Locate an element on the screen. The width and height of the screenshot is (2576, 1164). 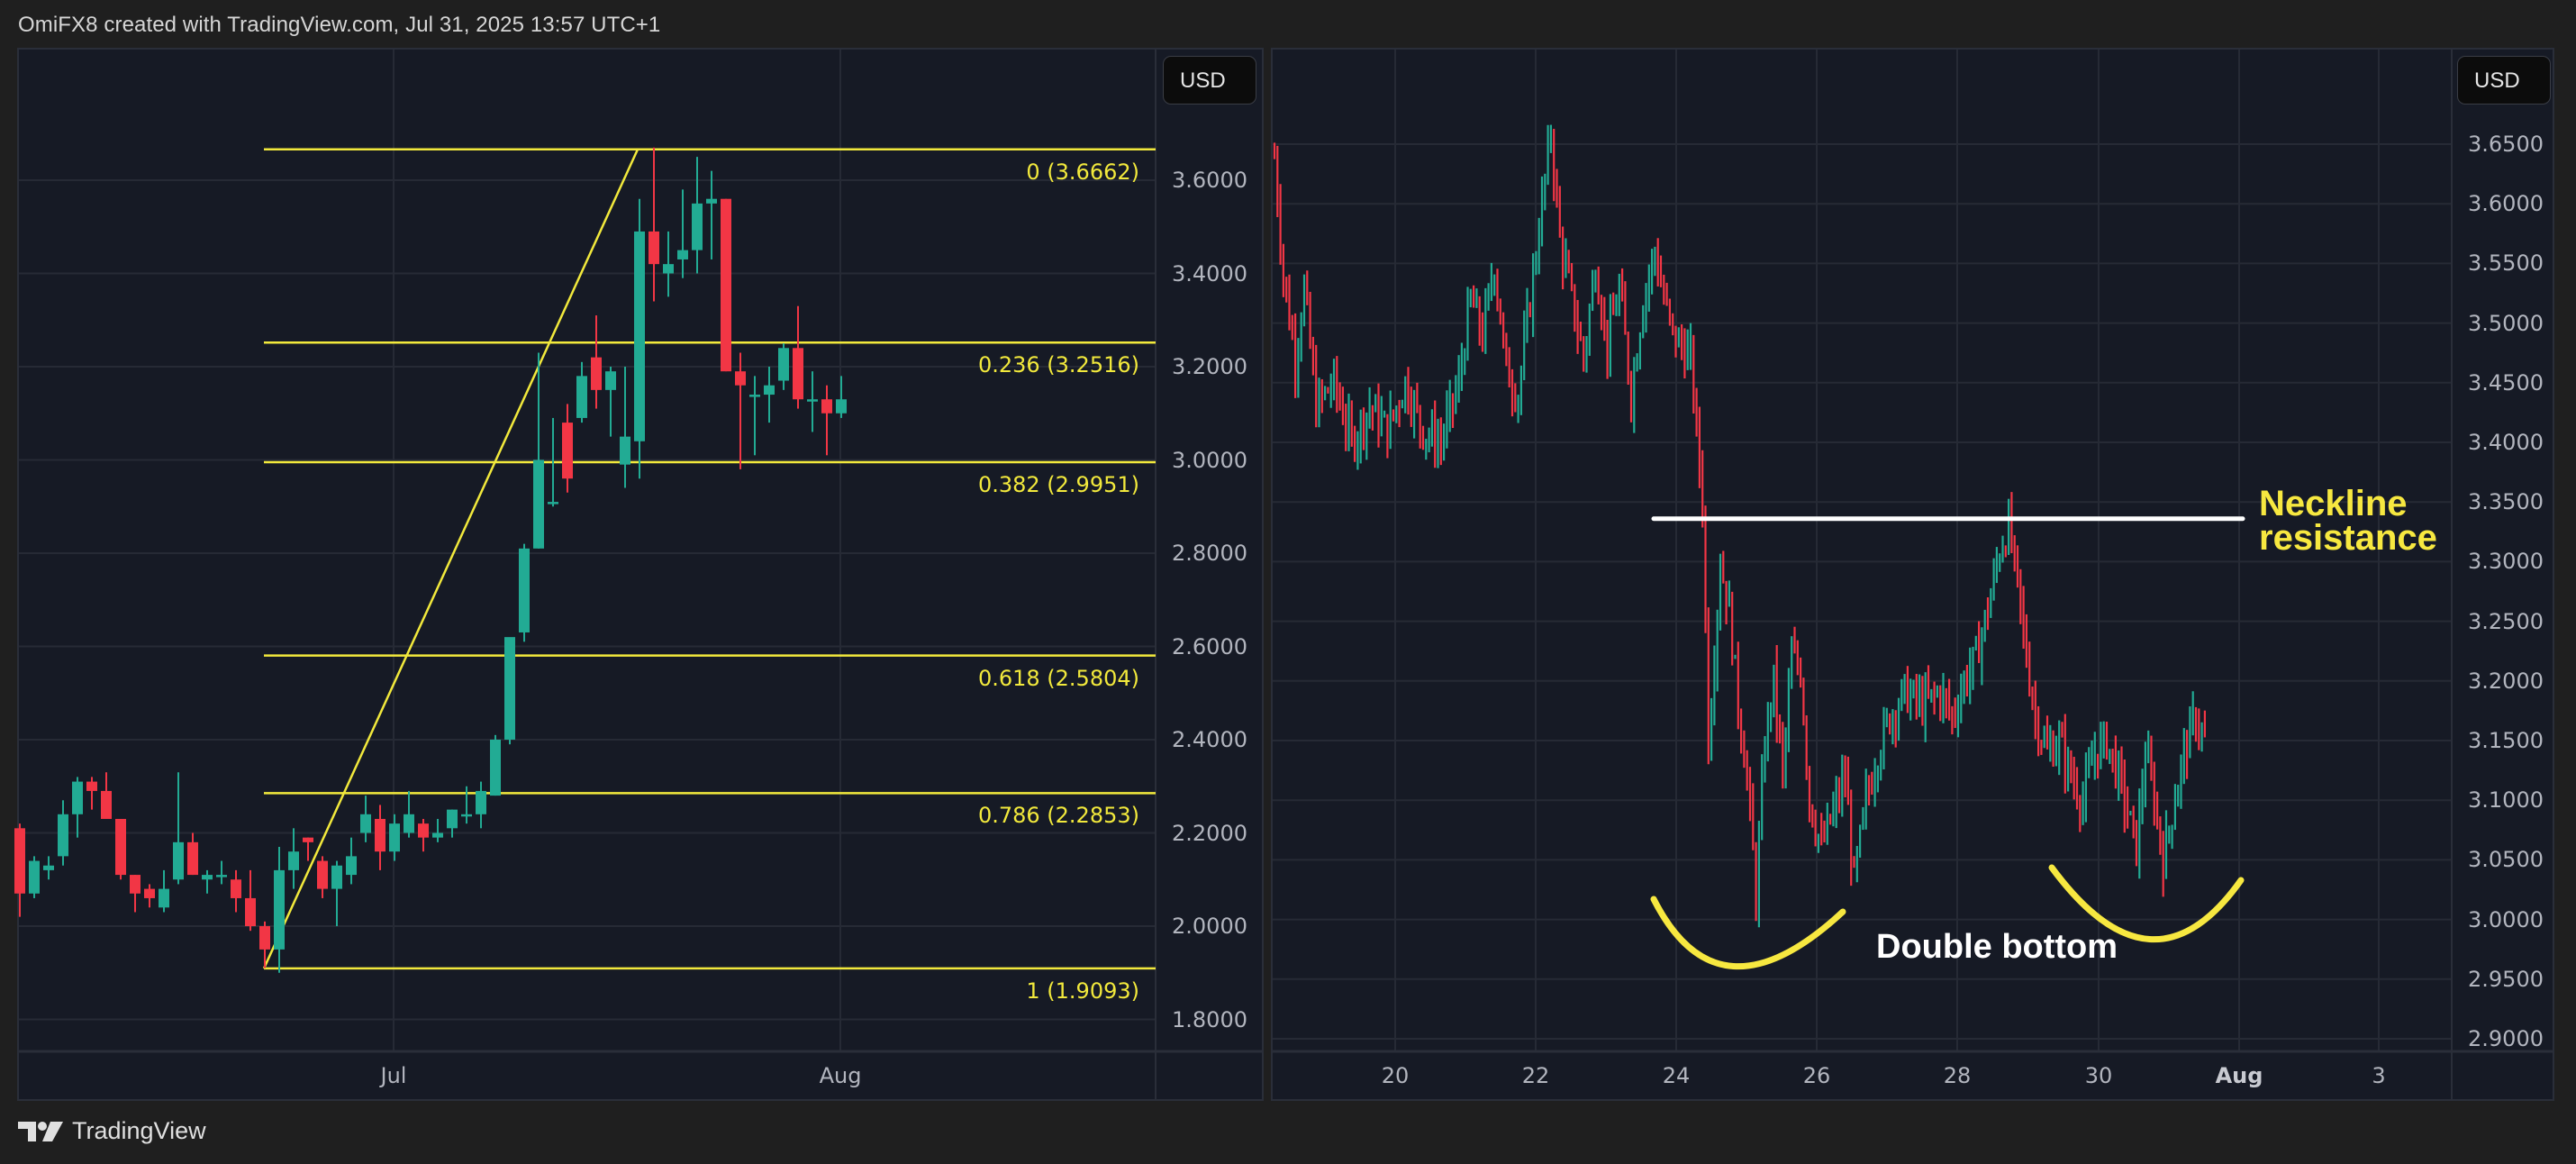
neckline-resistance-label: Neckline resistance is located at coordinates (2348, 521).